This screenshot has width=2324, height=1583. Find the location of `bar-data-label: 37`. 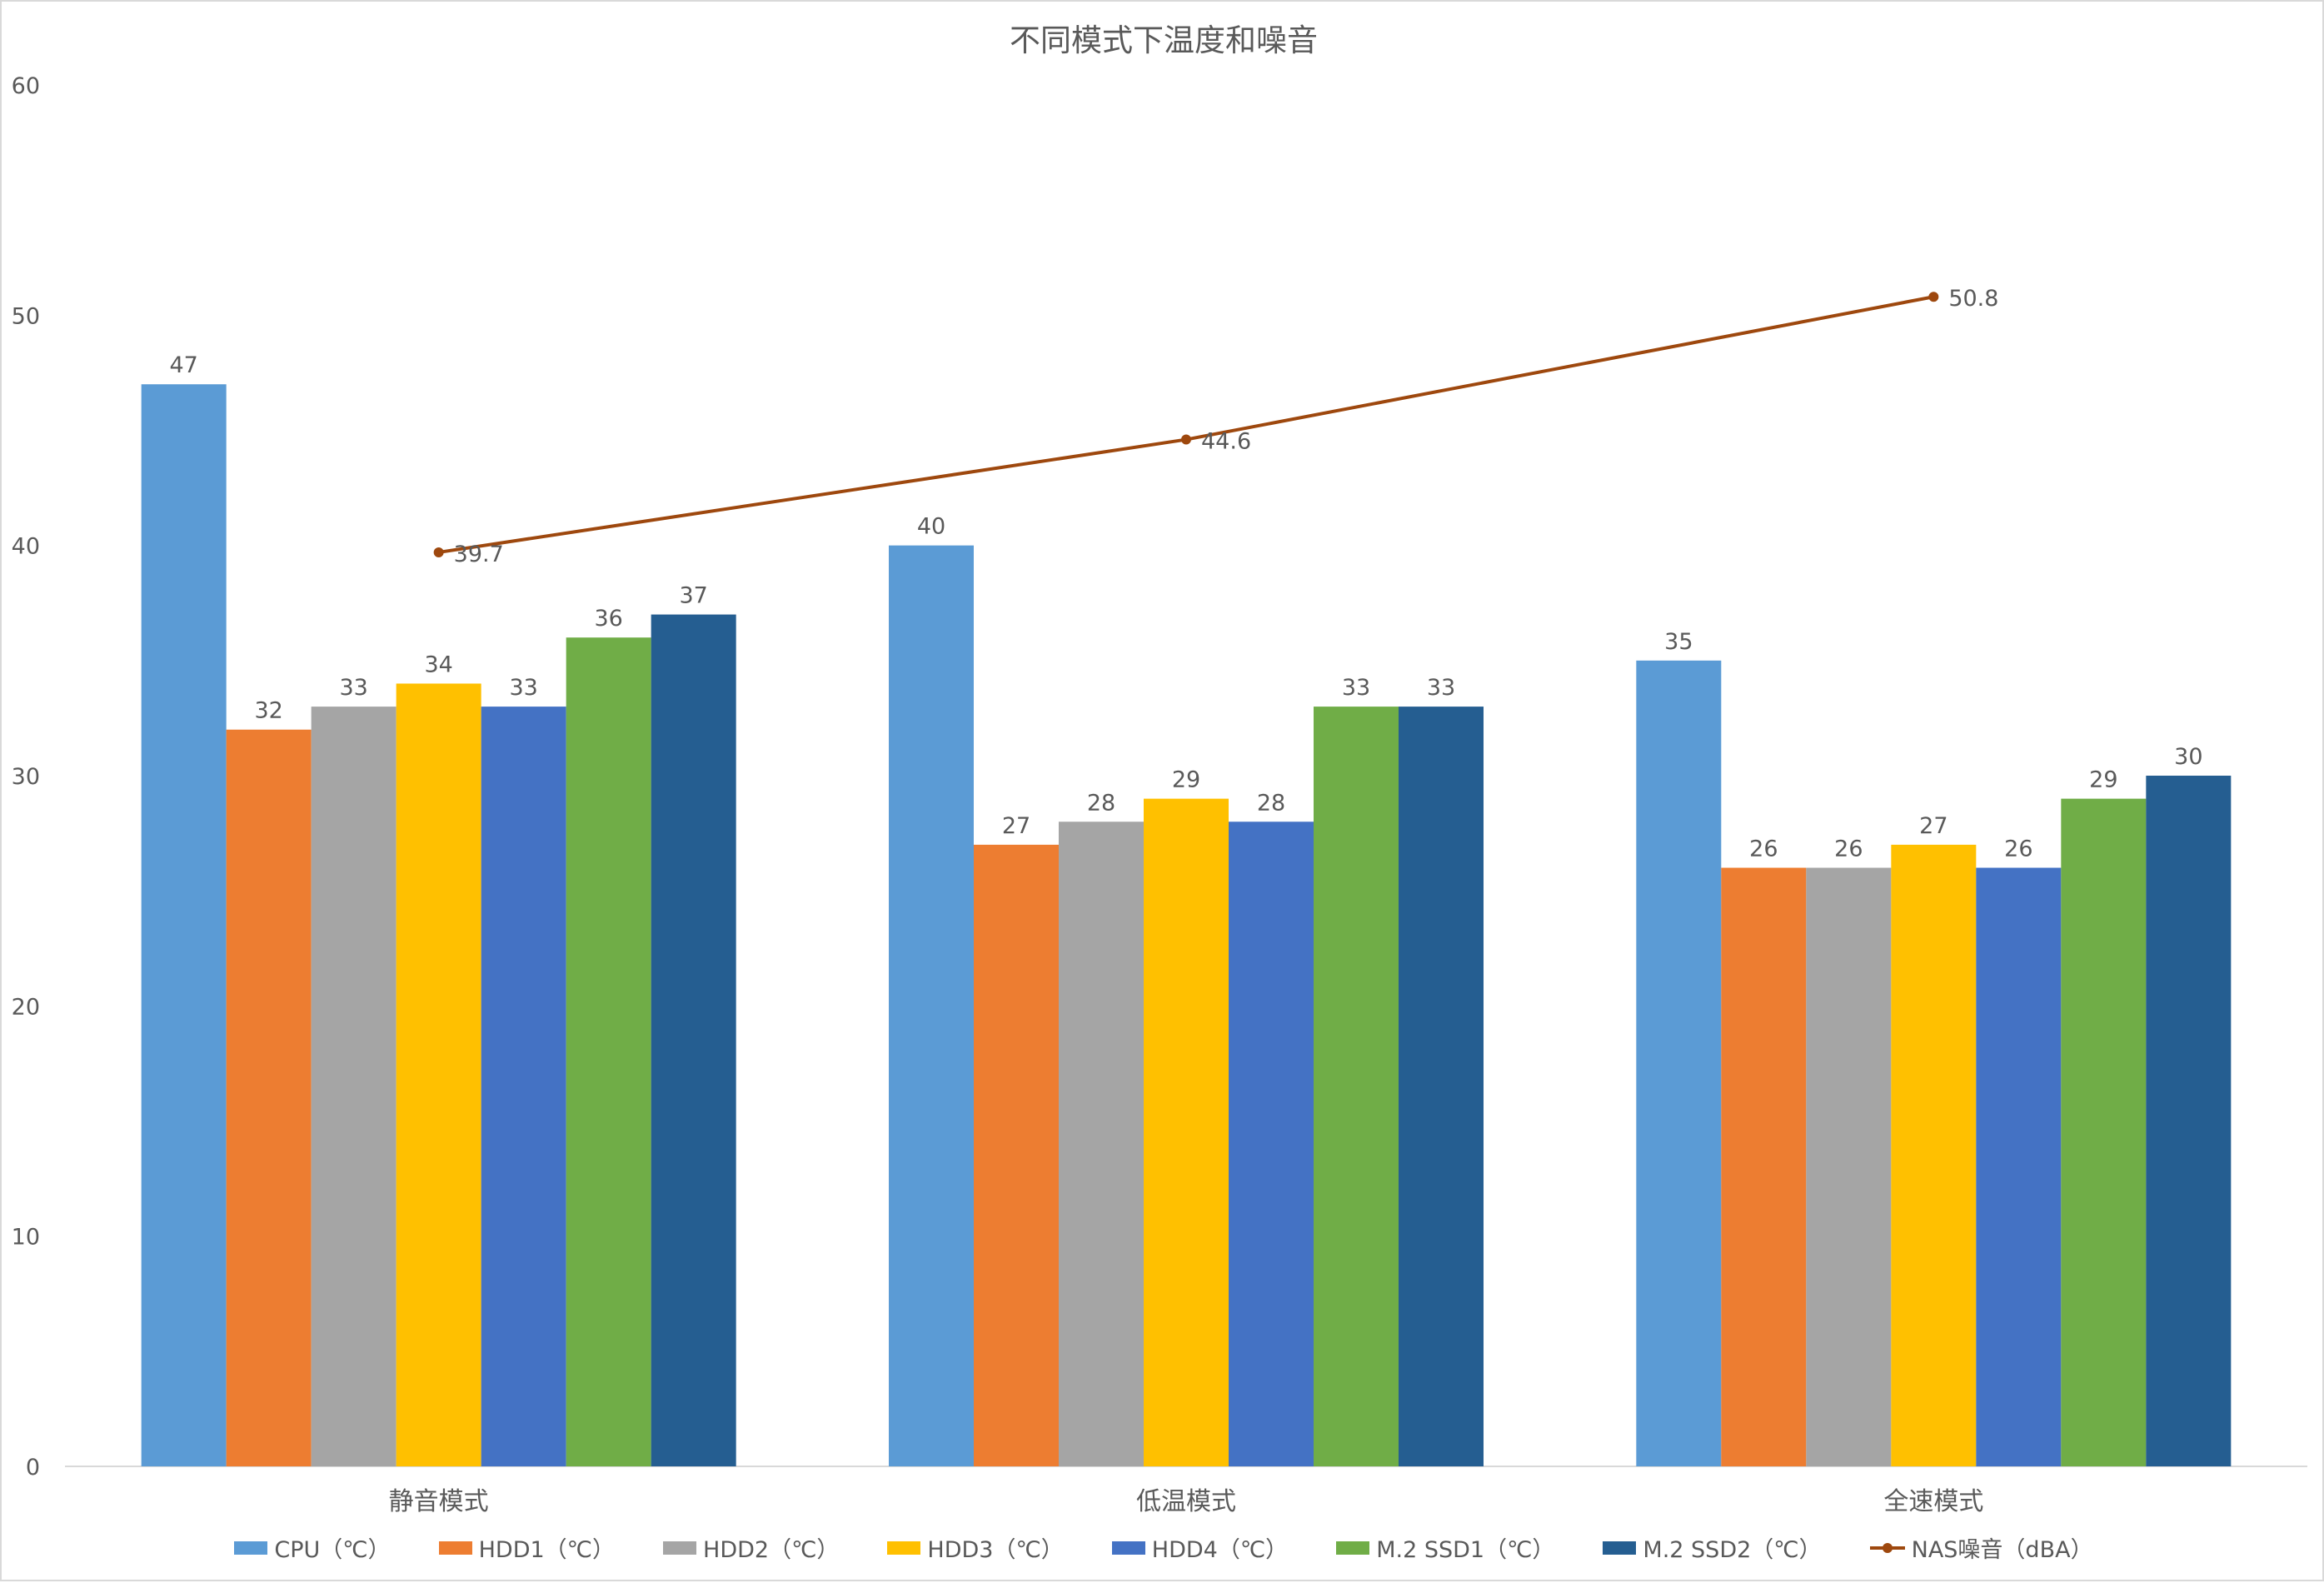

bar-data-label: 37 is located at coordinates (693, 596).